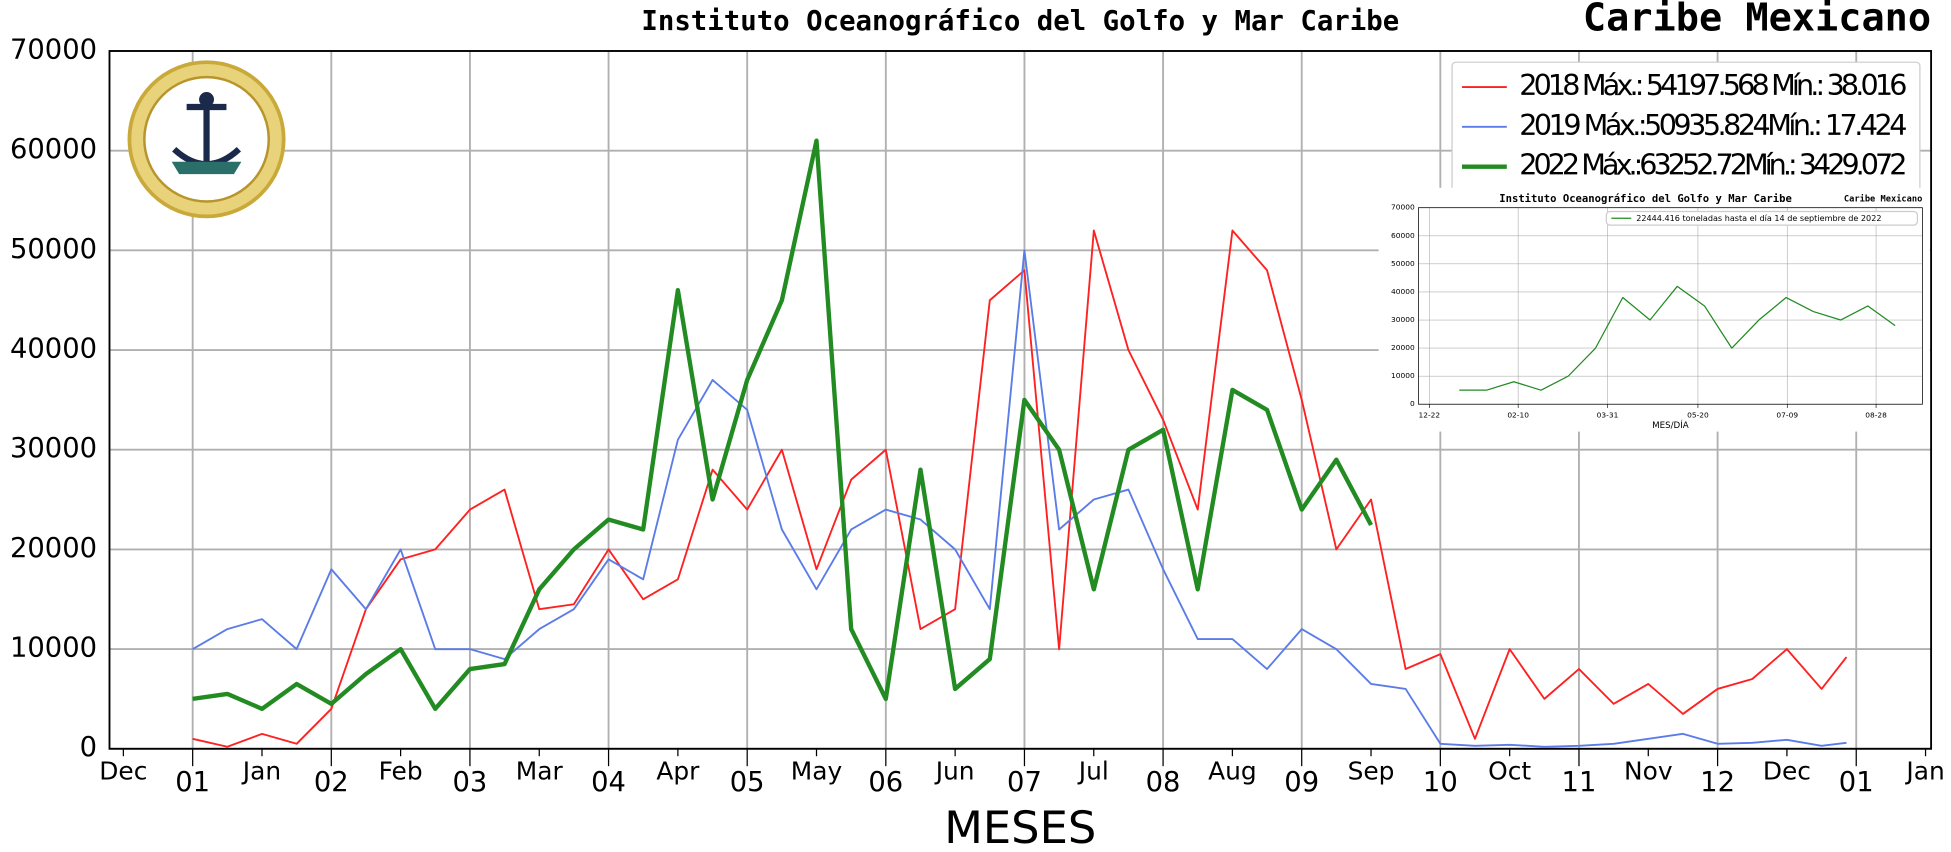 This screenshot has width=1951, height=852. What do you see at coordinates (1509, 770) in the screenshot?
I see `x-minor-tick-label: Oct` at bounding box center [1509, 770].